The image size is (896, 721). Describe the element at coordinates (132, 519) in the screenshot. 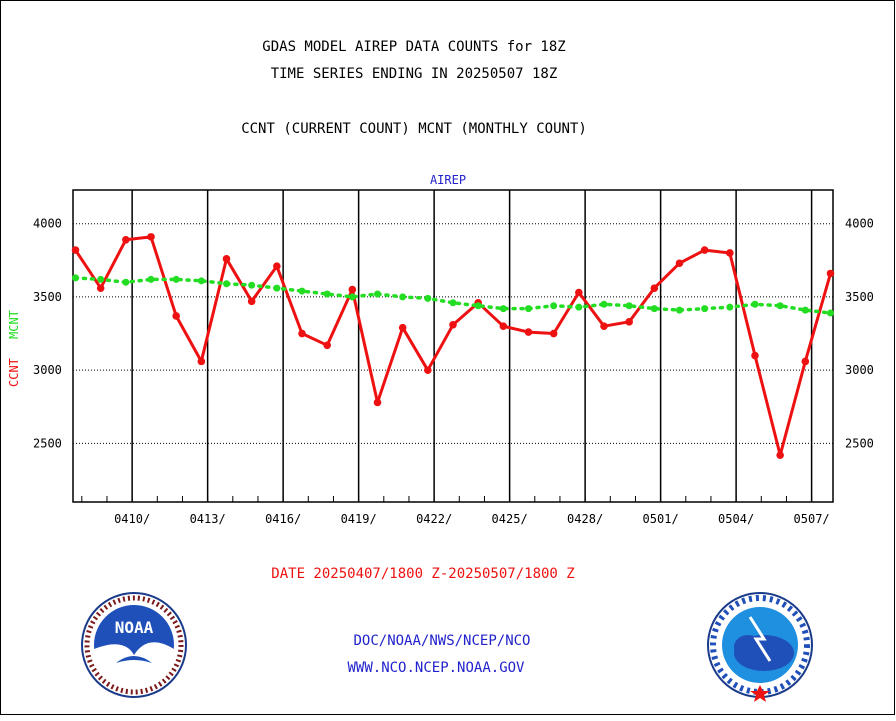

I see `x-tick-label: 0410/` at that location.